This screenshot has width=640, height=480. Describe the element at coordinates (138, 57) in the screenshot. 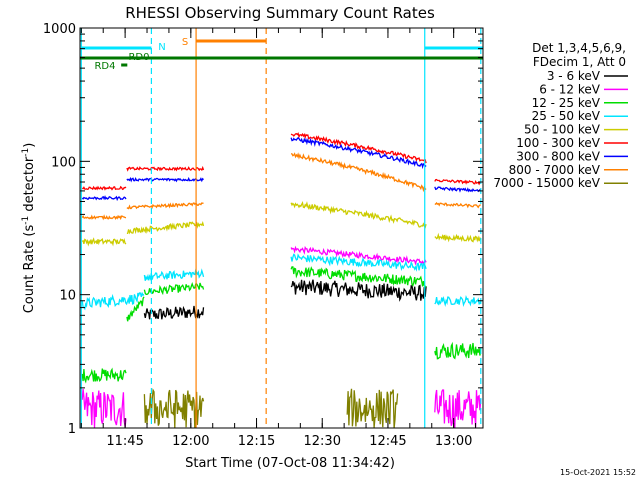

I see `flag-label-rd0: RD0` at that location.